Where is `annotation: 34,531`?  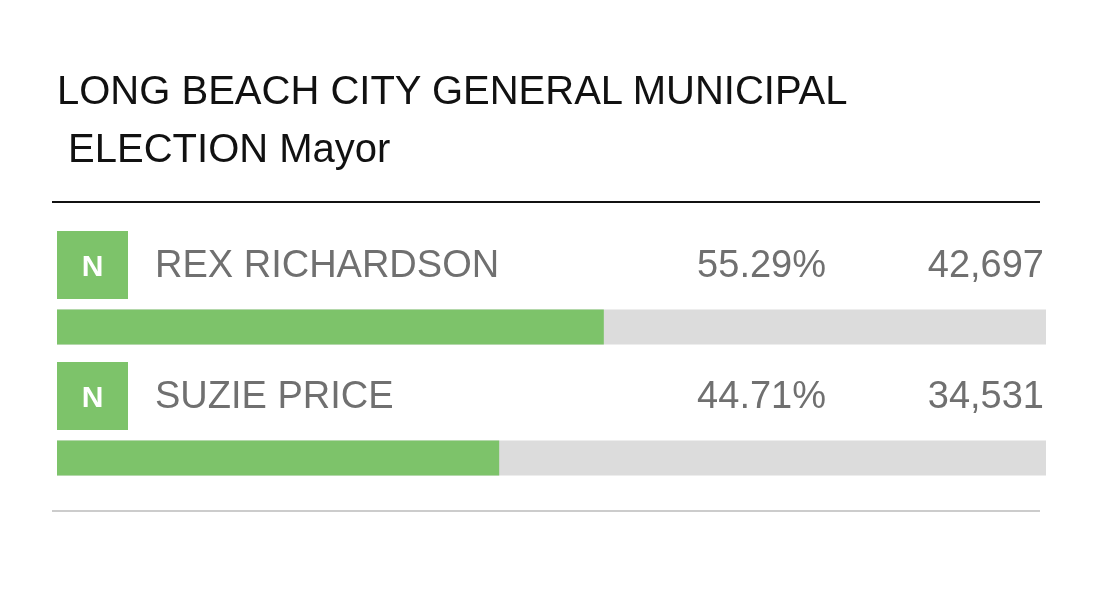
annotation: 34,531 is located at coordinates (986, 395).